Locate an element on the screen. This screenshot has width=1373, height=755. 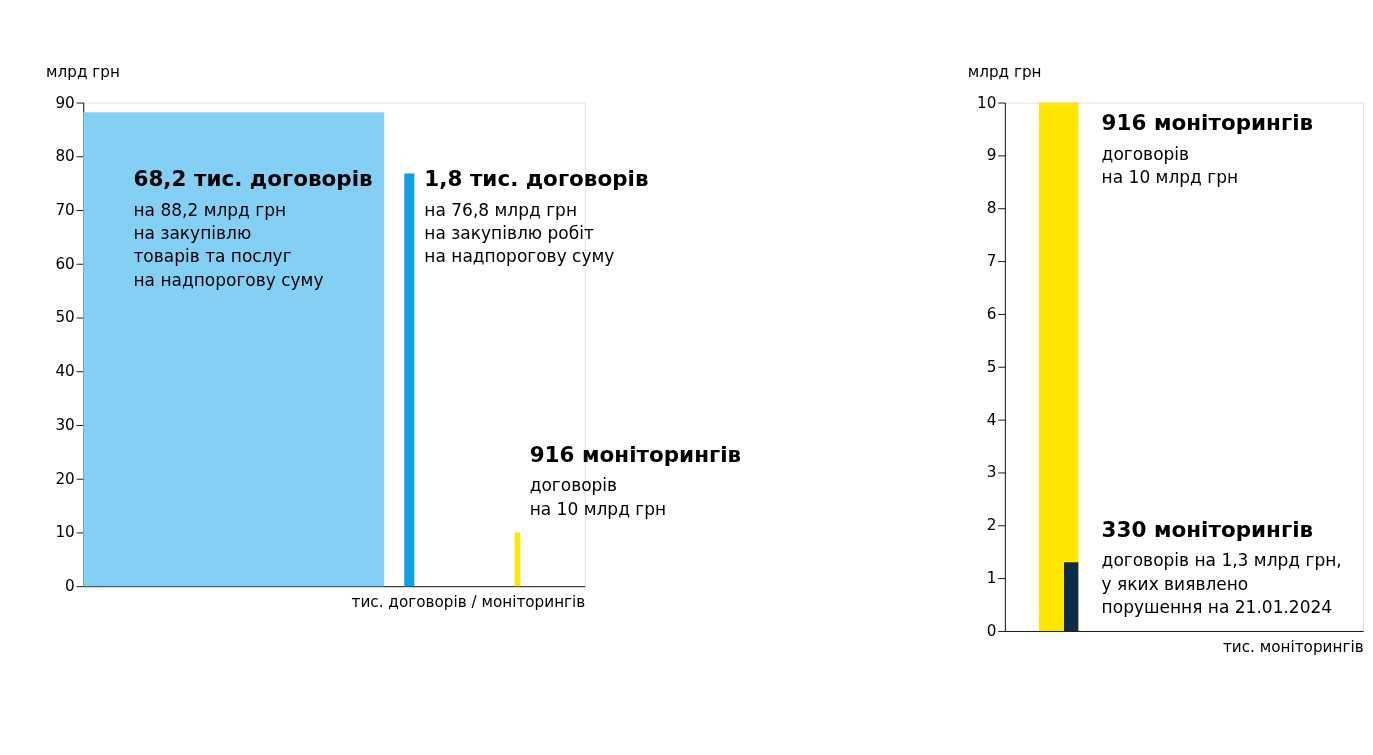
y-tick-label: 2 is located at coordinates (991, 525).